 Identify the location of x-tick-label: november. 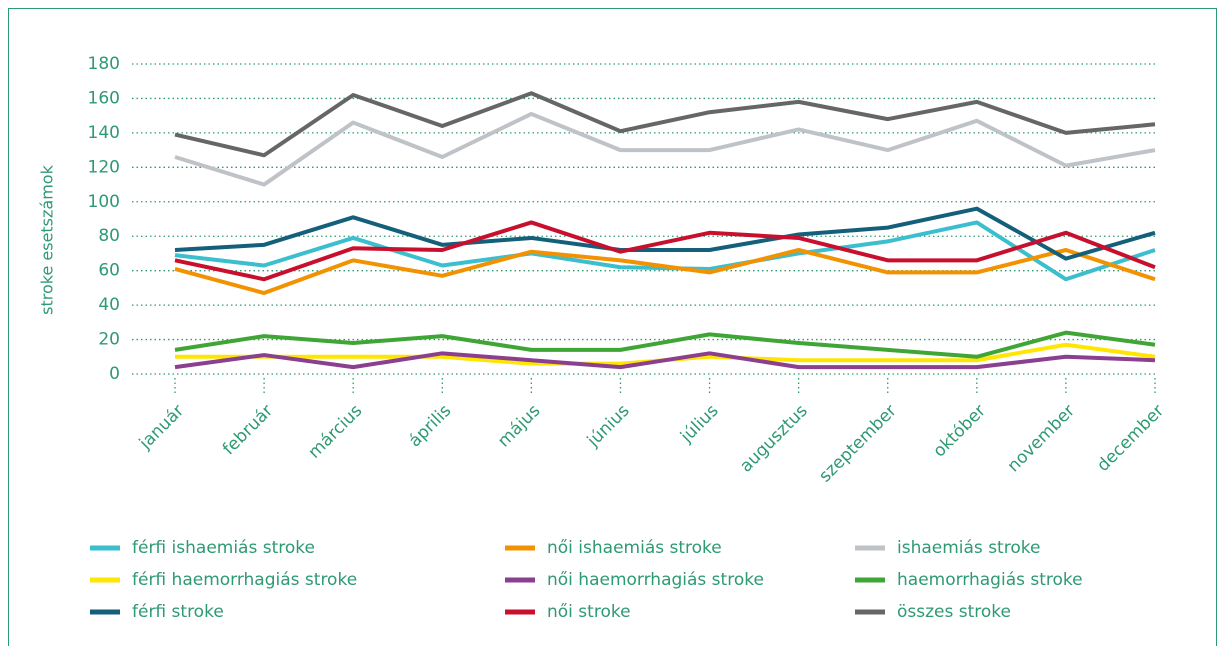
(1041, 438).